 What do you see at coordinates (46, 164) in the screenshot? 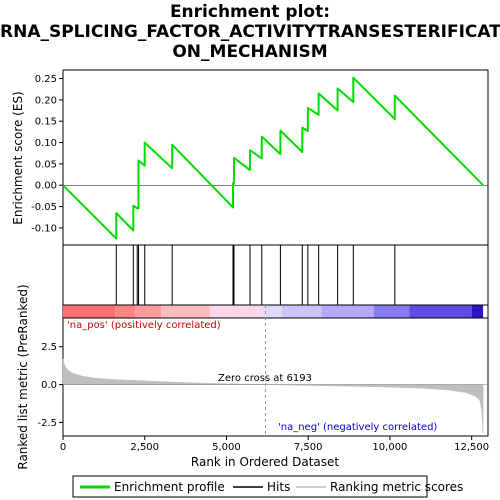
I see `es-tick-label-4: 0.05` at bounding box center [46, 164].